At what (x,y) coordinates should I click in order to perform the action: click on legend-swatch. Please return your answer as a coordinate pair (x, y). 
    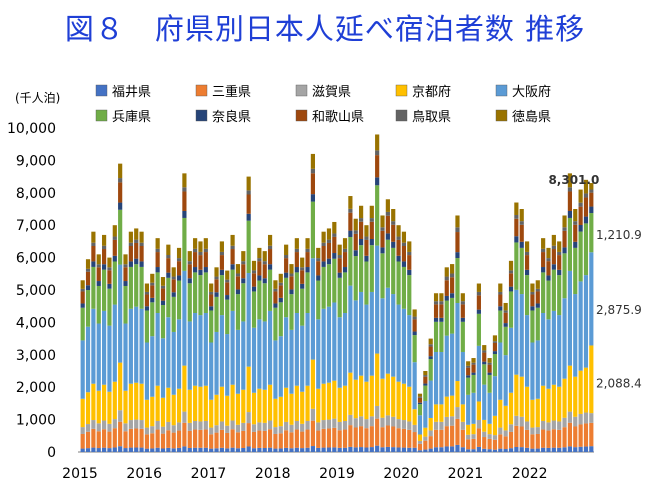
    Looking at the image, I should click on (201, 115).